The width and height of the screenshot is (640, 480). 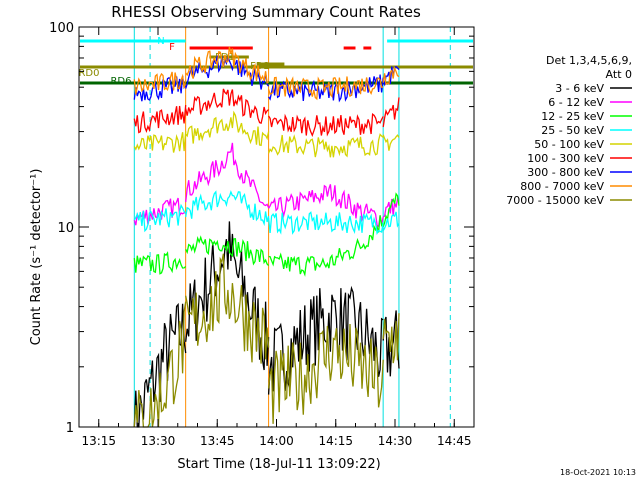 I want to click on x-tick-label: 13:30, so click(x=158, y=441).